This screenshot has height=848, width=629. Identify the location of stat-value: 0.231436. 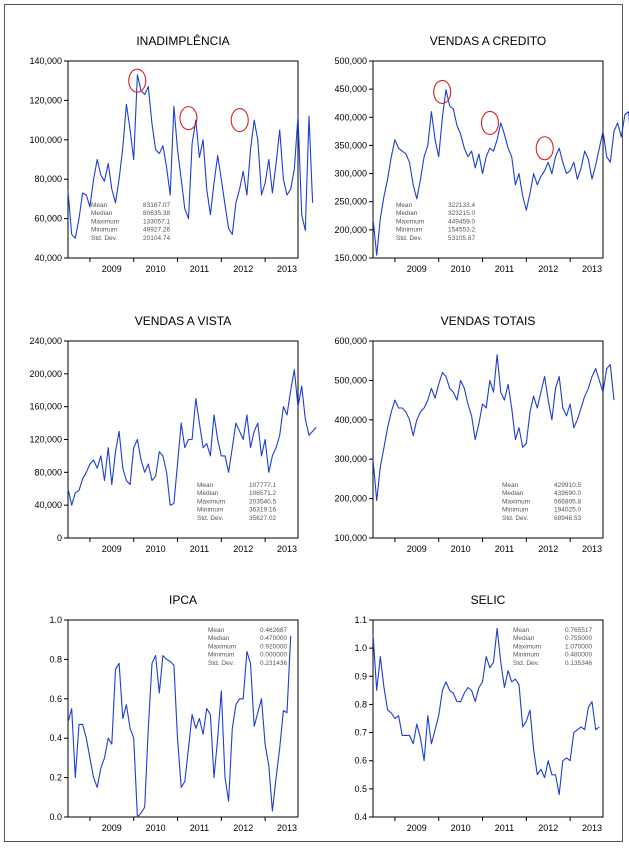
(273, 663).